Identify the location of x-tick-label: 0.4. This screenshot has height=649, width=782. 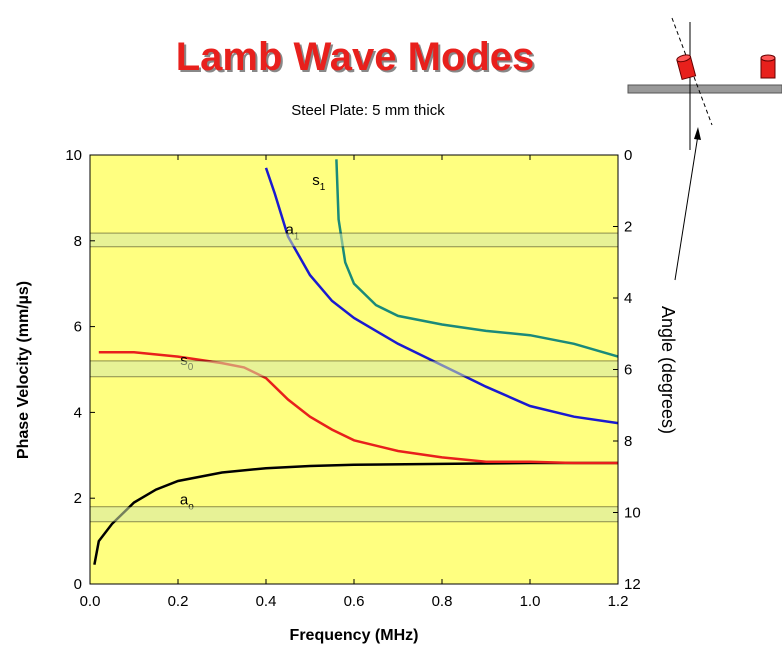
(266, 601).